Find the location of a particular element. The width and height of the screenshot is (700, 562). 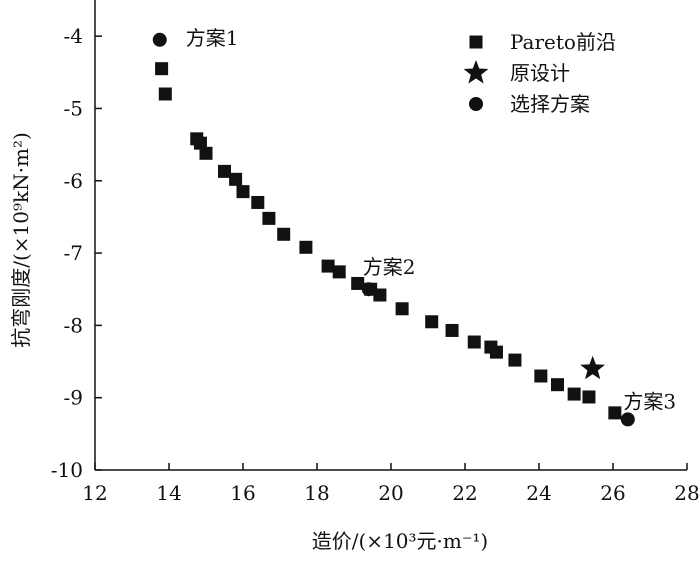

x-tick-label: 14 is located at coordinates (168, 493).